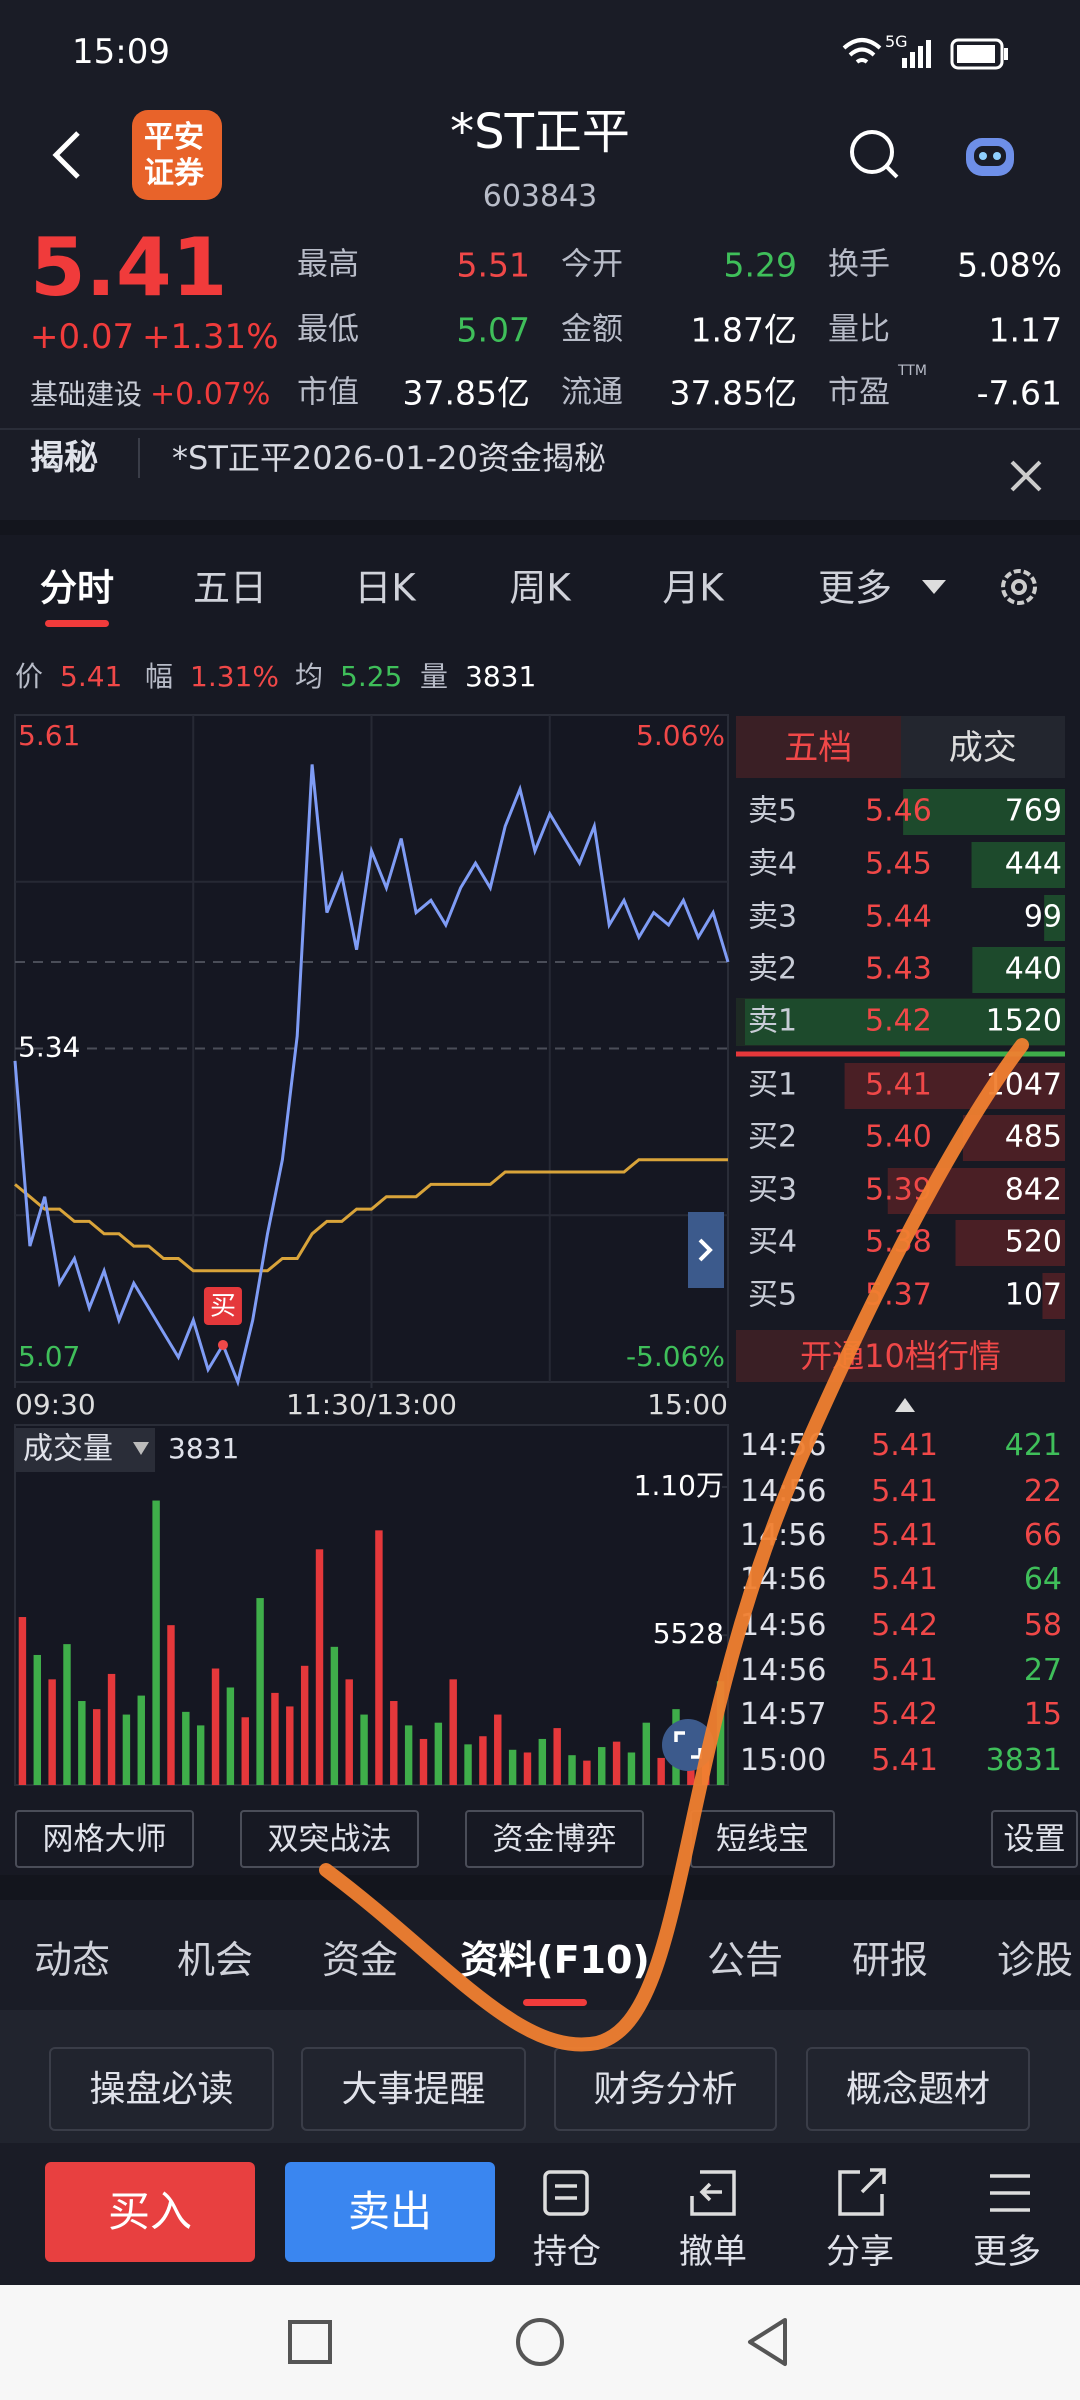 The height and width of the screenshot is (2400, 1080). Describe the element at coordinates (77, 588) in the screenshot. I see `chart-tab: 分时` at that location.